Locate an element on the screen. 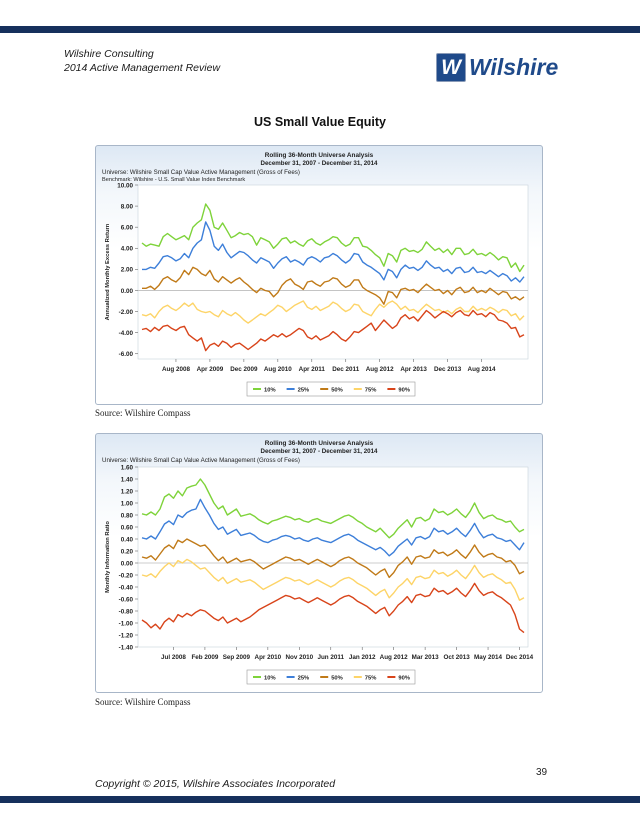 The height and width of the screenshot is (828, 640). y-tick-label: -4.00 is located at coordinates (126, 333).